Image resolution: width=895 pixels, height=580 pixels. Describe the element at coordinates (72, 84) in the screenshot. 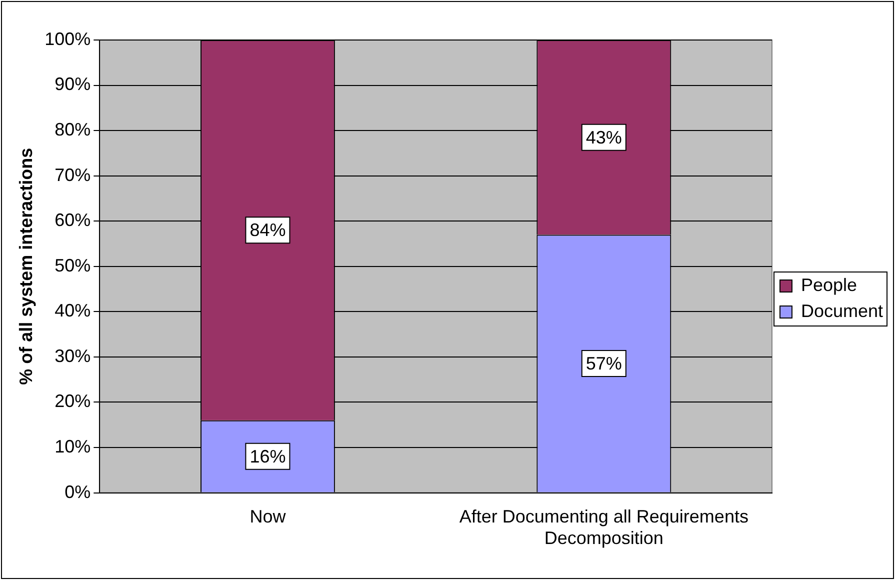

I see `y-tick-label: 90%` at that location.